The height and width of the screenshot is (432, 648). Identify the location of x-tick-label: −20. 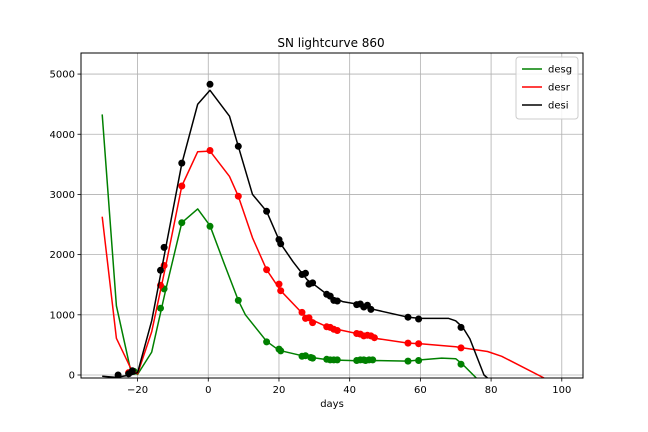
(137, 390).